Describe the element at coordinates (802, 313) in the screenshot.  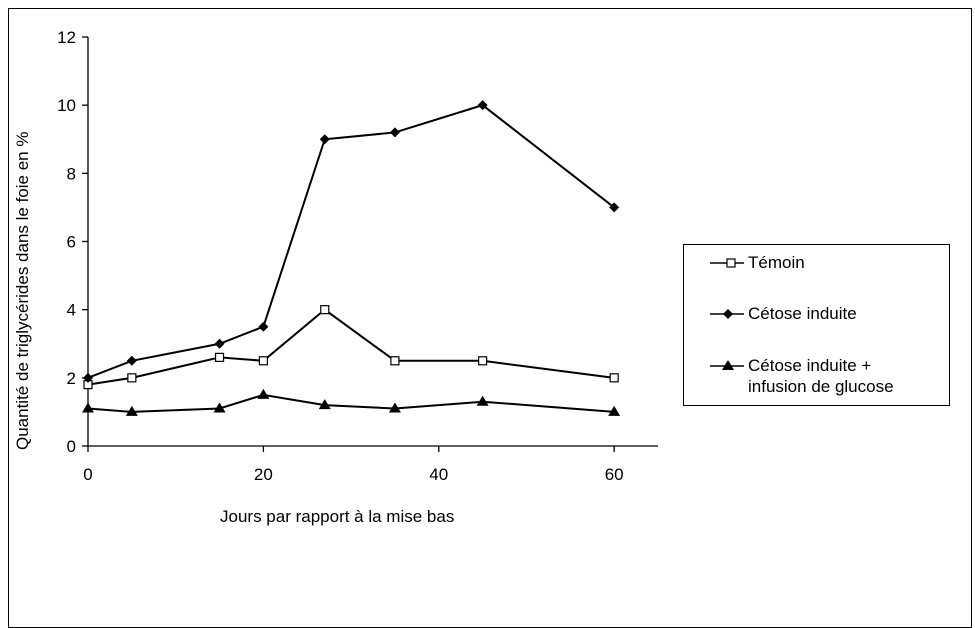
I see `legend-label-cetose-induite: Cétose induite` at that location.